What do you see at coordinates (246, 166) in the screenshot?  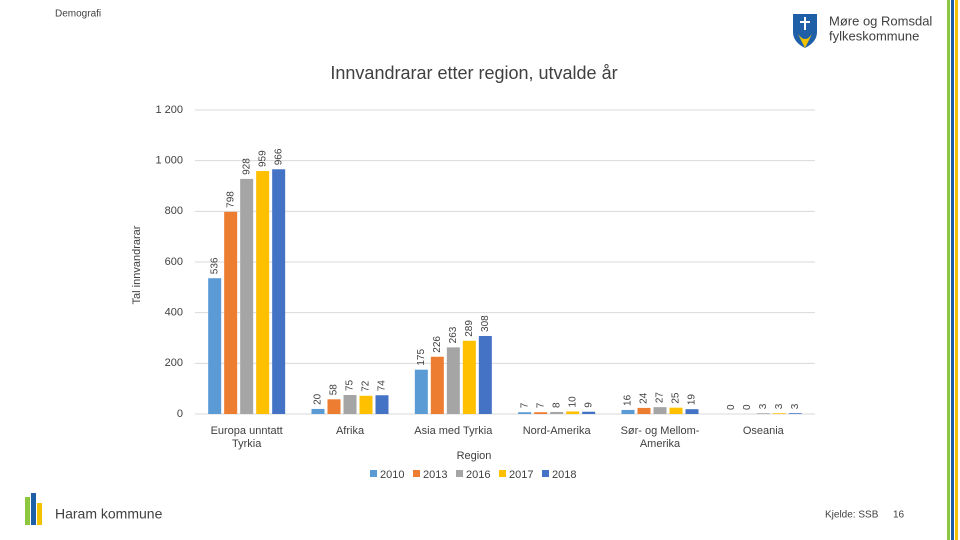 I see `data-label: 928` at bounding box center [246, 166].